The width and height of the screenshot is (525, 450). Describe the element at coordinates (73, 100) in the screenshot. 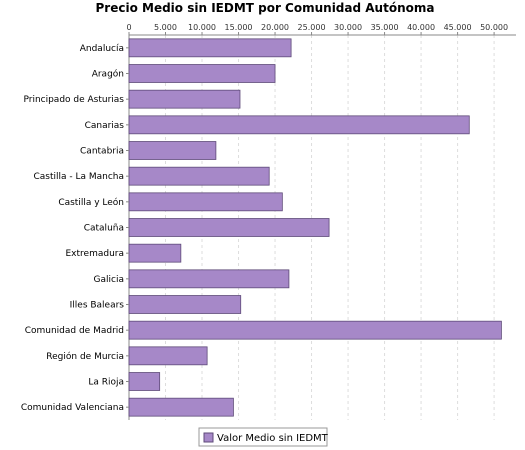

I see `category-label: Principado de Asturias` at that location.